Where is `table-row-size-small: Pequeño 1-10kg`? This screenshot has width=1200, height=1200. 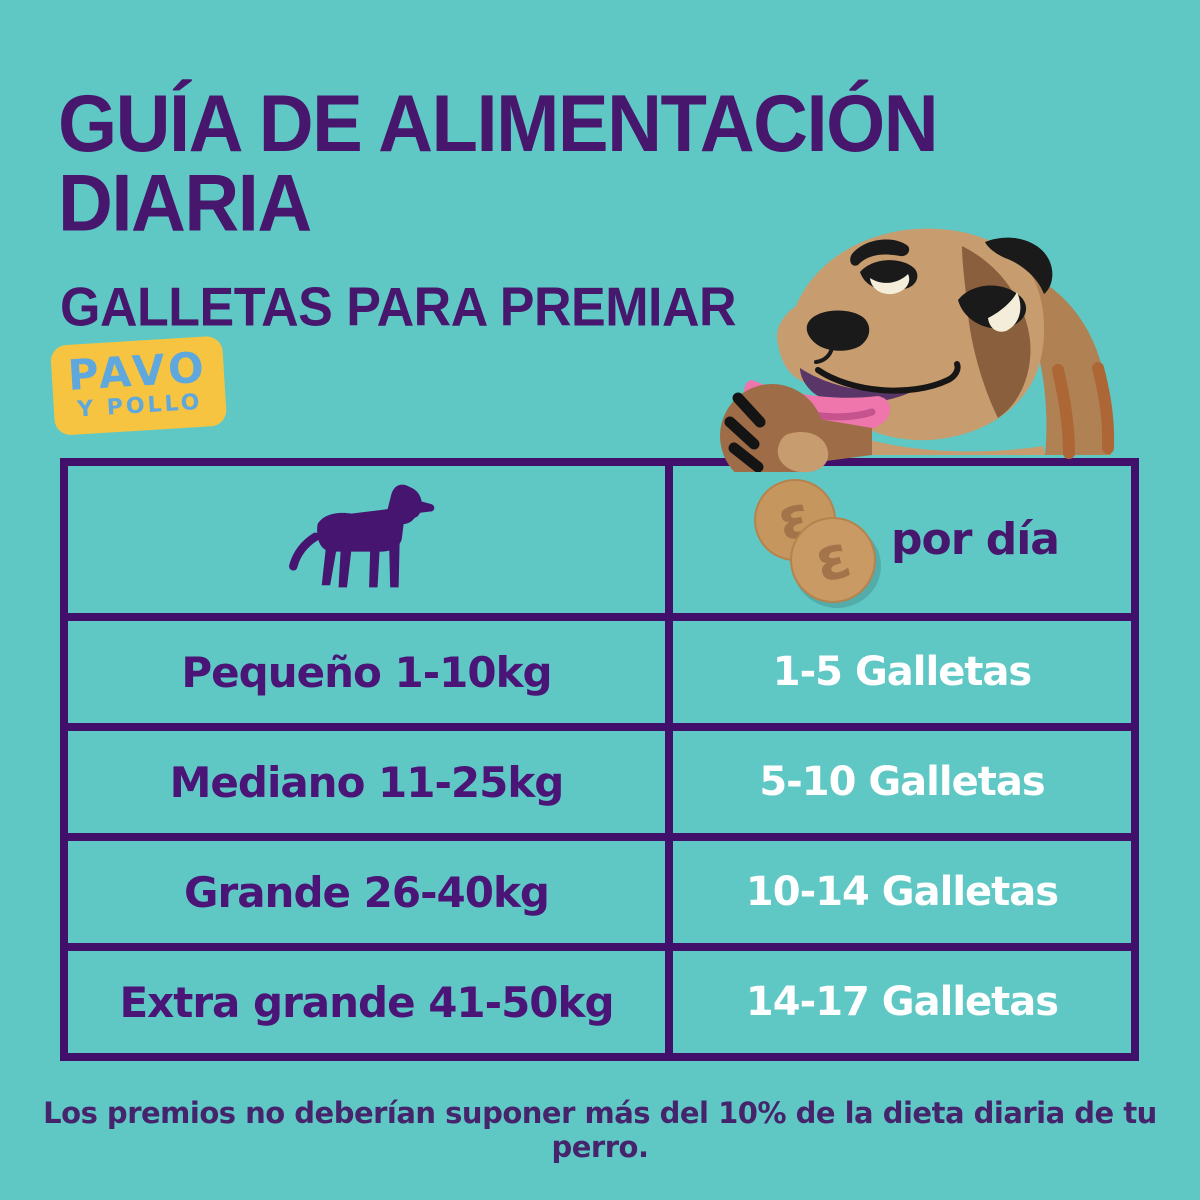
table-row-size-small: Pequeño 1-10kg is located at coordinates (366, 672).